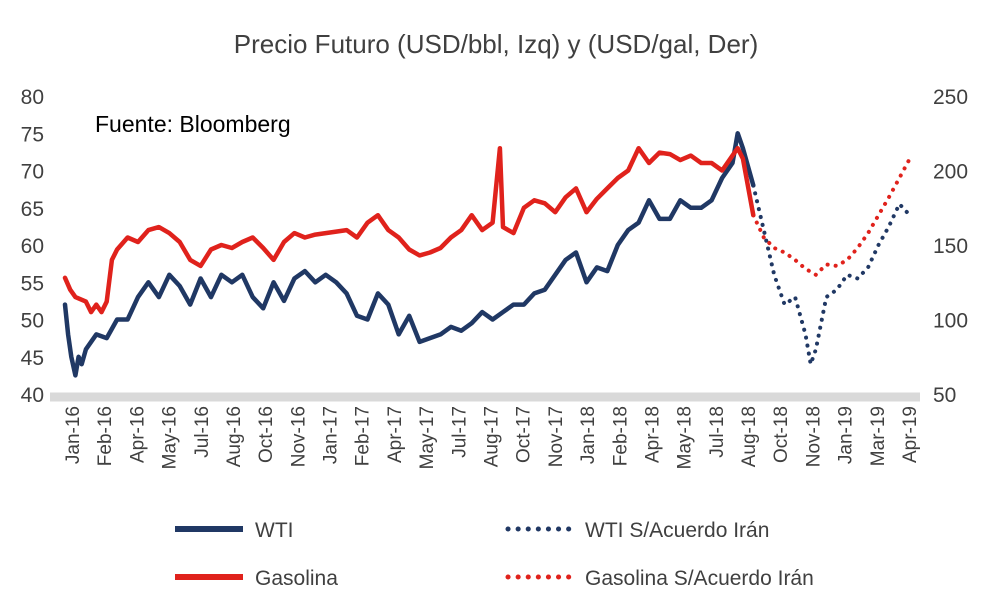 Image resolution: width=993 pixels, height=610 pixels. Describe the element at coordinates (459, 432) in the screenshot. I see `x-tick-label: Jul-17` at that location.